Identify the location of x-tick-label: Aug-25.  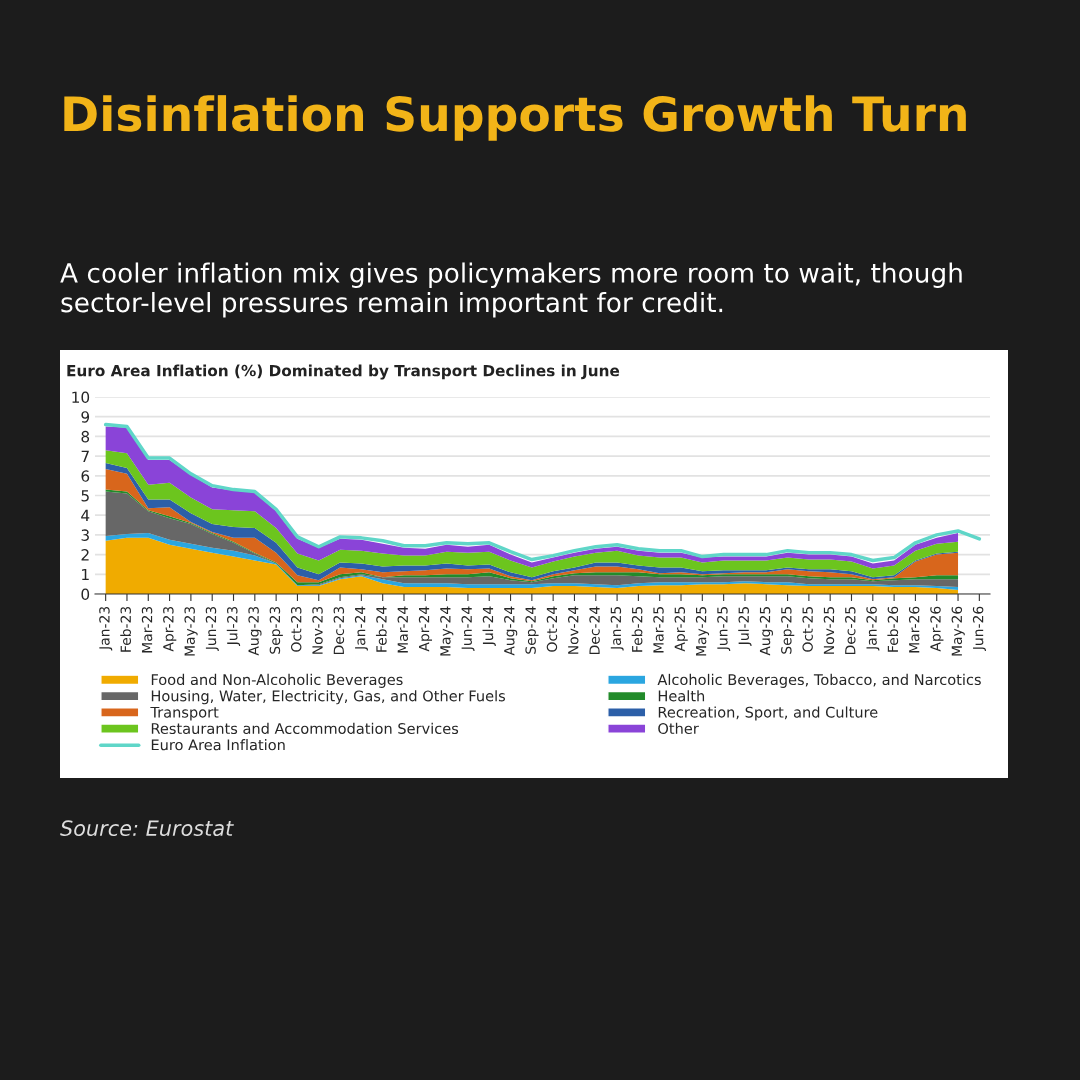
(766, 631).